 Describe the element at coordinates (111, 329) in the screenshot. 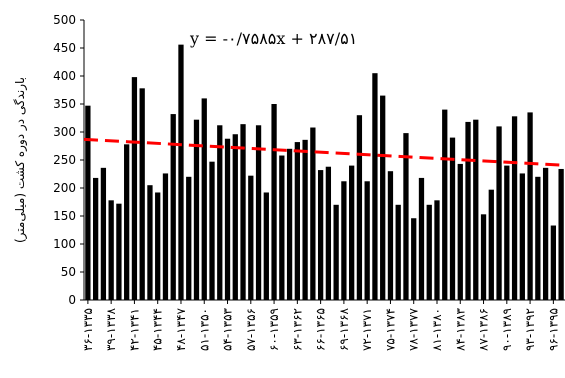

I see `x-tick-label: ۳۹-۱۳۳۸` at that location.